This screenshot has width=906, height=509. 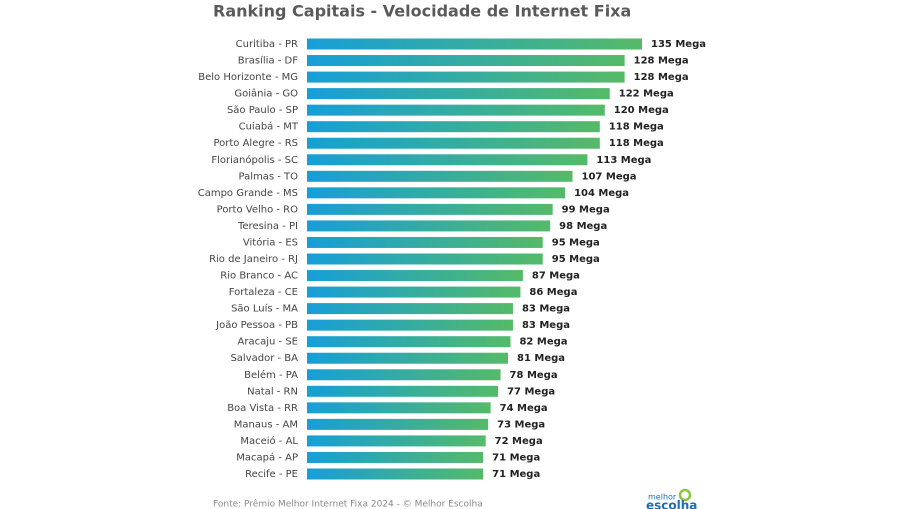 What do you see at coordinates (521, 424) in the screenshot?
I see `value-label: 73 Mega` at bounding box center [521, 424].